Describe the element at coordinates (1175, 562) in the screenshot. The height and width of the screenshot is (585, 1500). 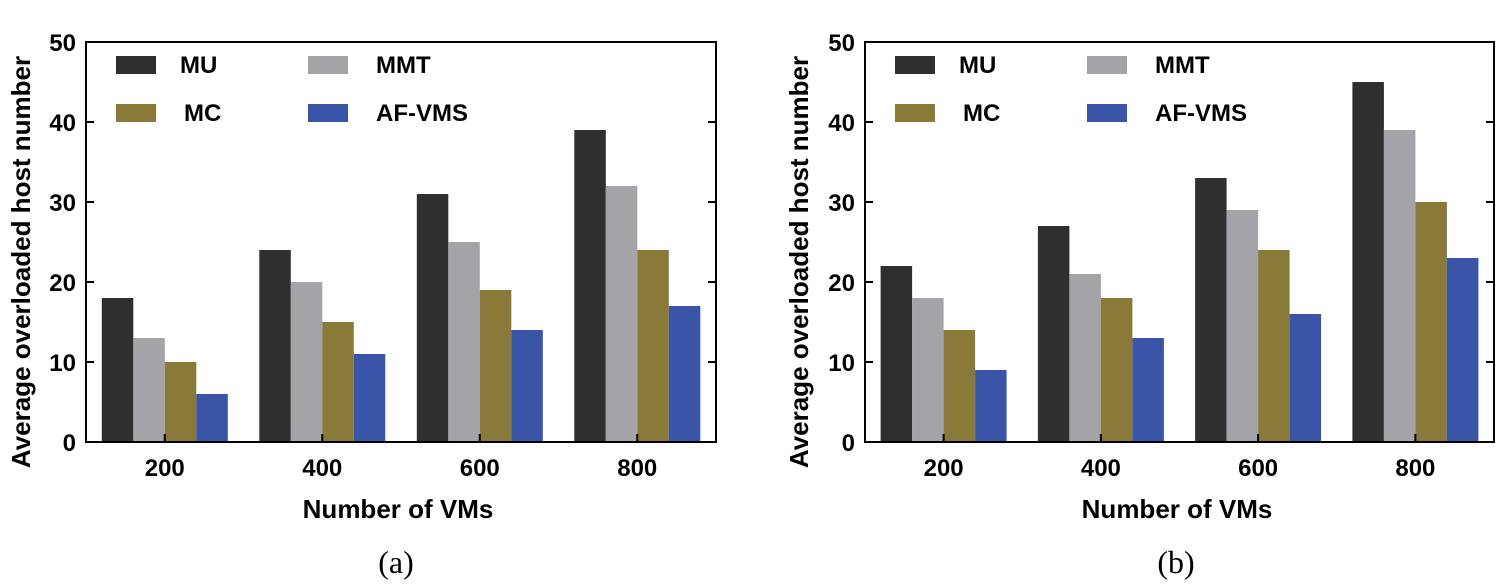
I see `caption: (b)` at that location.